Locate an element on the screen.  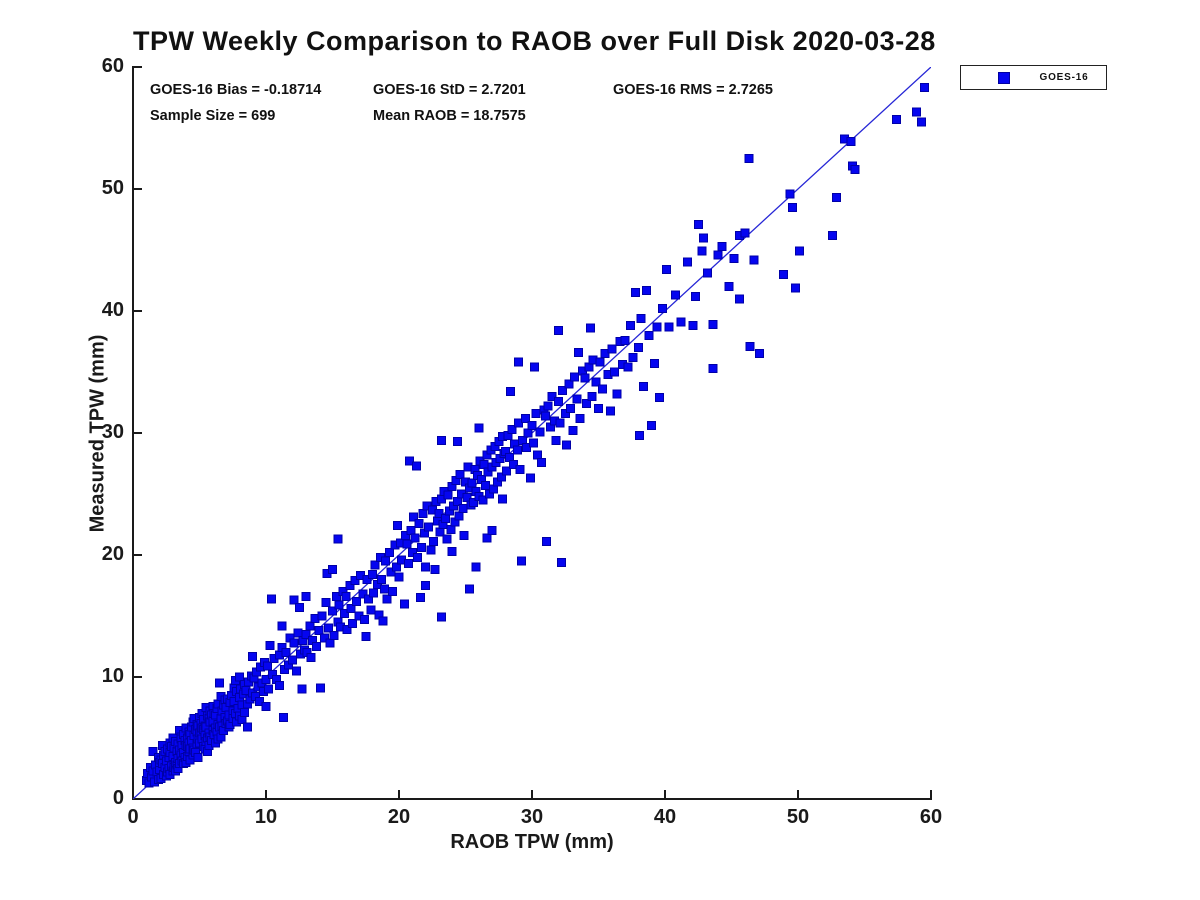
y-tick-label: 10 is located at coordinates (112, 676).